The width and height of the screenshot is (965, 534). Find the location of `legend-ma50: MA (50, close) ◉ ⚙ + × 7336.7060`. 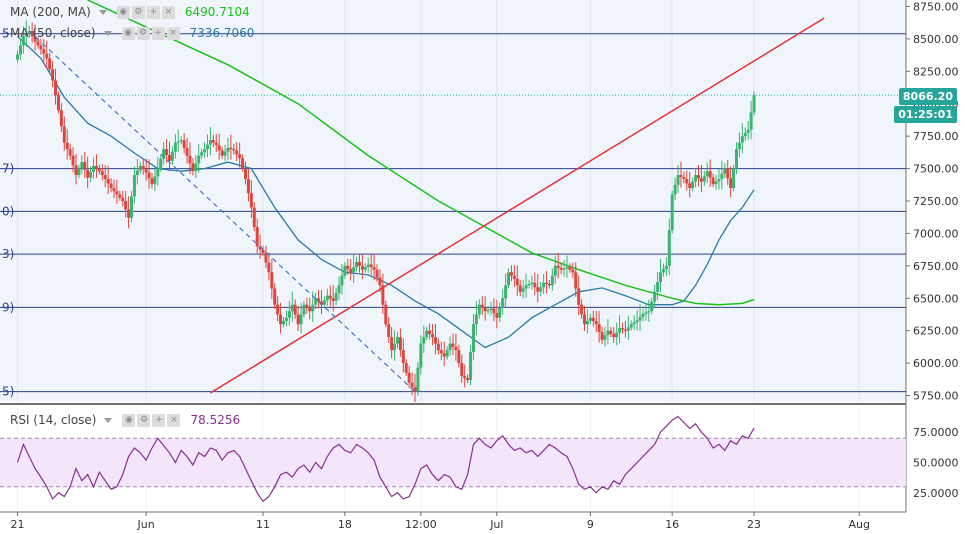

legend-ma50: MA (50, close) ◉ ⚙ + × 7336.7060 is located at coordinates (132, 33).